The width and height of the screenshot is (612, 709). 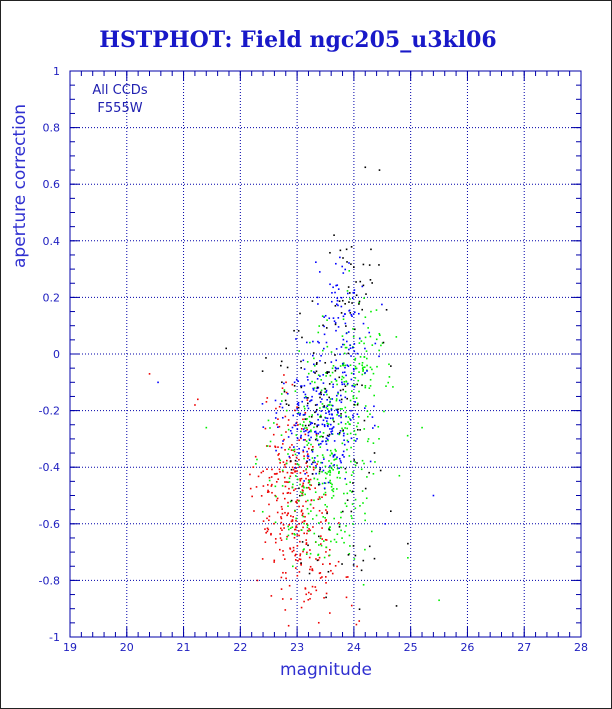 What do you see at coordinates (411, 647) in the screenshot?
I see `x-tick-label: 25` at bounding box center [411, 647].